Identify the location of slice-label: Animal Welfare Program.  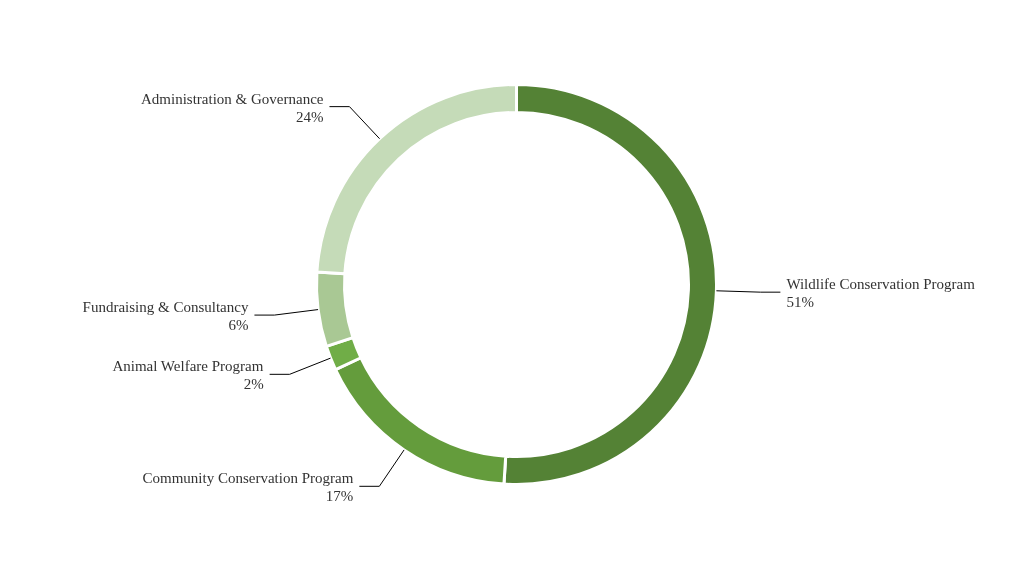
(188, 366).